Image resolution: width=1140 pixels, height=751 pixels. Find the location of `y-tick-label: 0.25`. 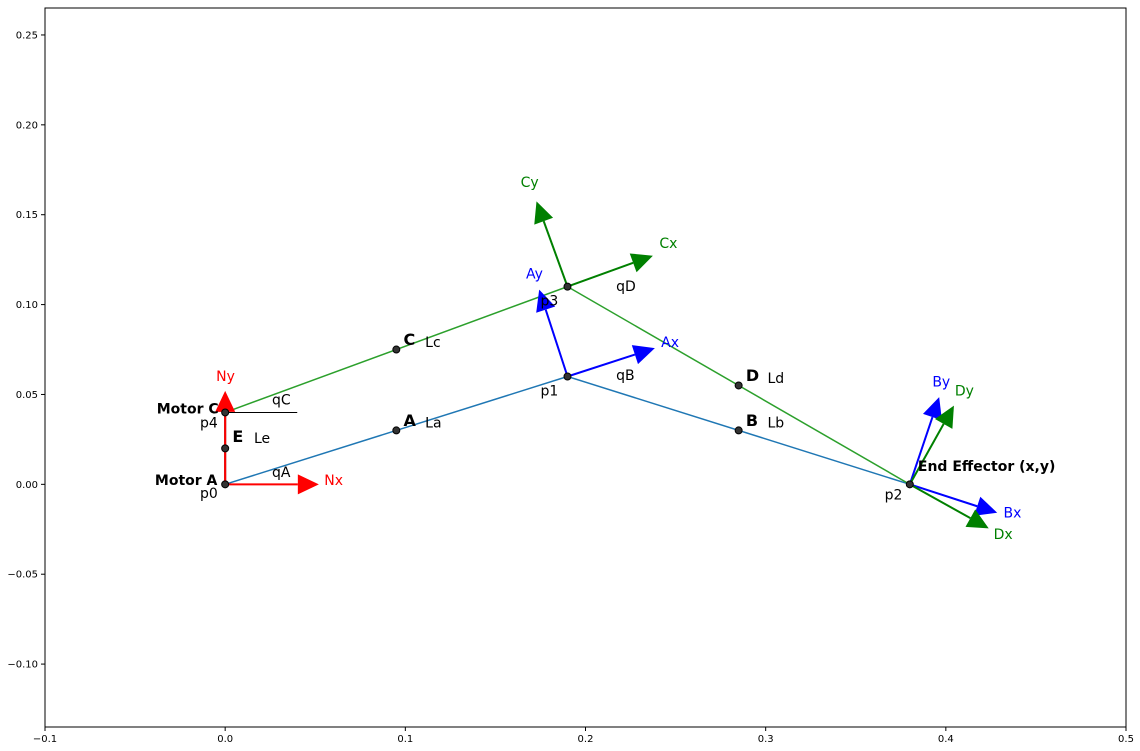

y-tick-label: 0.25 is located at coordinates (27, 35).